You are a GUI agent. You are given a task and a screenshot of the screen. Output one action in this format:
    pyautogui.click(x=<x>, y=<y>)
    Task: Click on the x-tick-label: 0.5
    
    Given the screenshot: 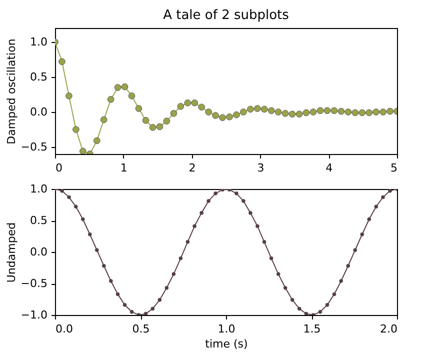 What is the action you would take?
    pyautogui.click(x=141, y=329)
    